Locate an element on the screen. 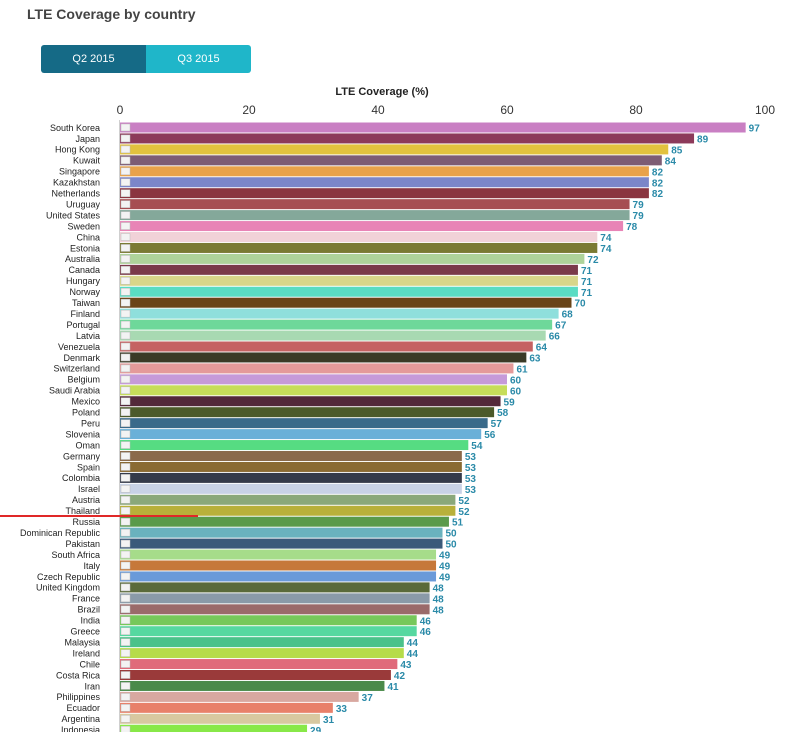  category-label: Belgium is located at coordinates (83, 380).